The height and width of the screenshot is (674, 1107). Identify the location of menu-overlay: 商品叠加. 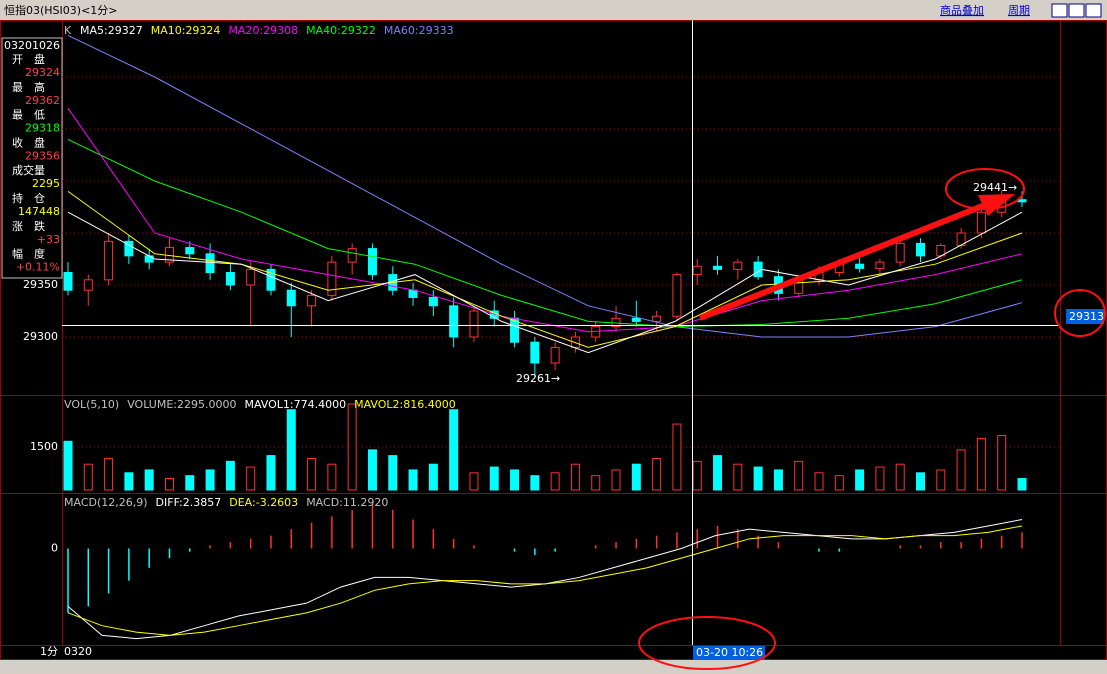
(962, 10).